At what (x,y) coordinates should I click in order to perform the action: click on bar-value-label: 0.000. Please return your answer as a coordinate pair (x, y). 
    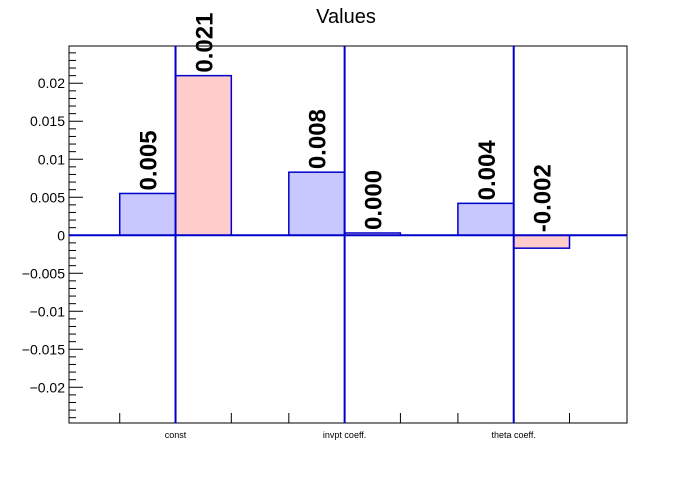
    Looking at the image, I should click on (374, 200).